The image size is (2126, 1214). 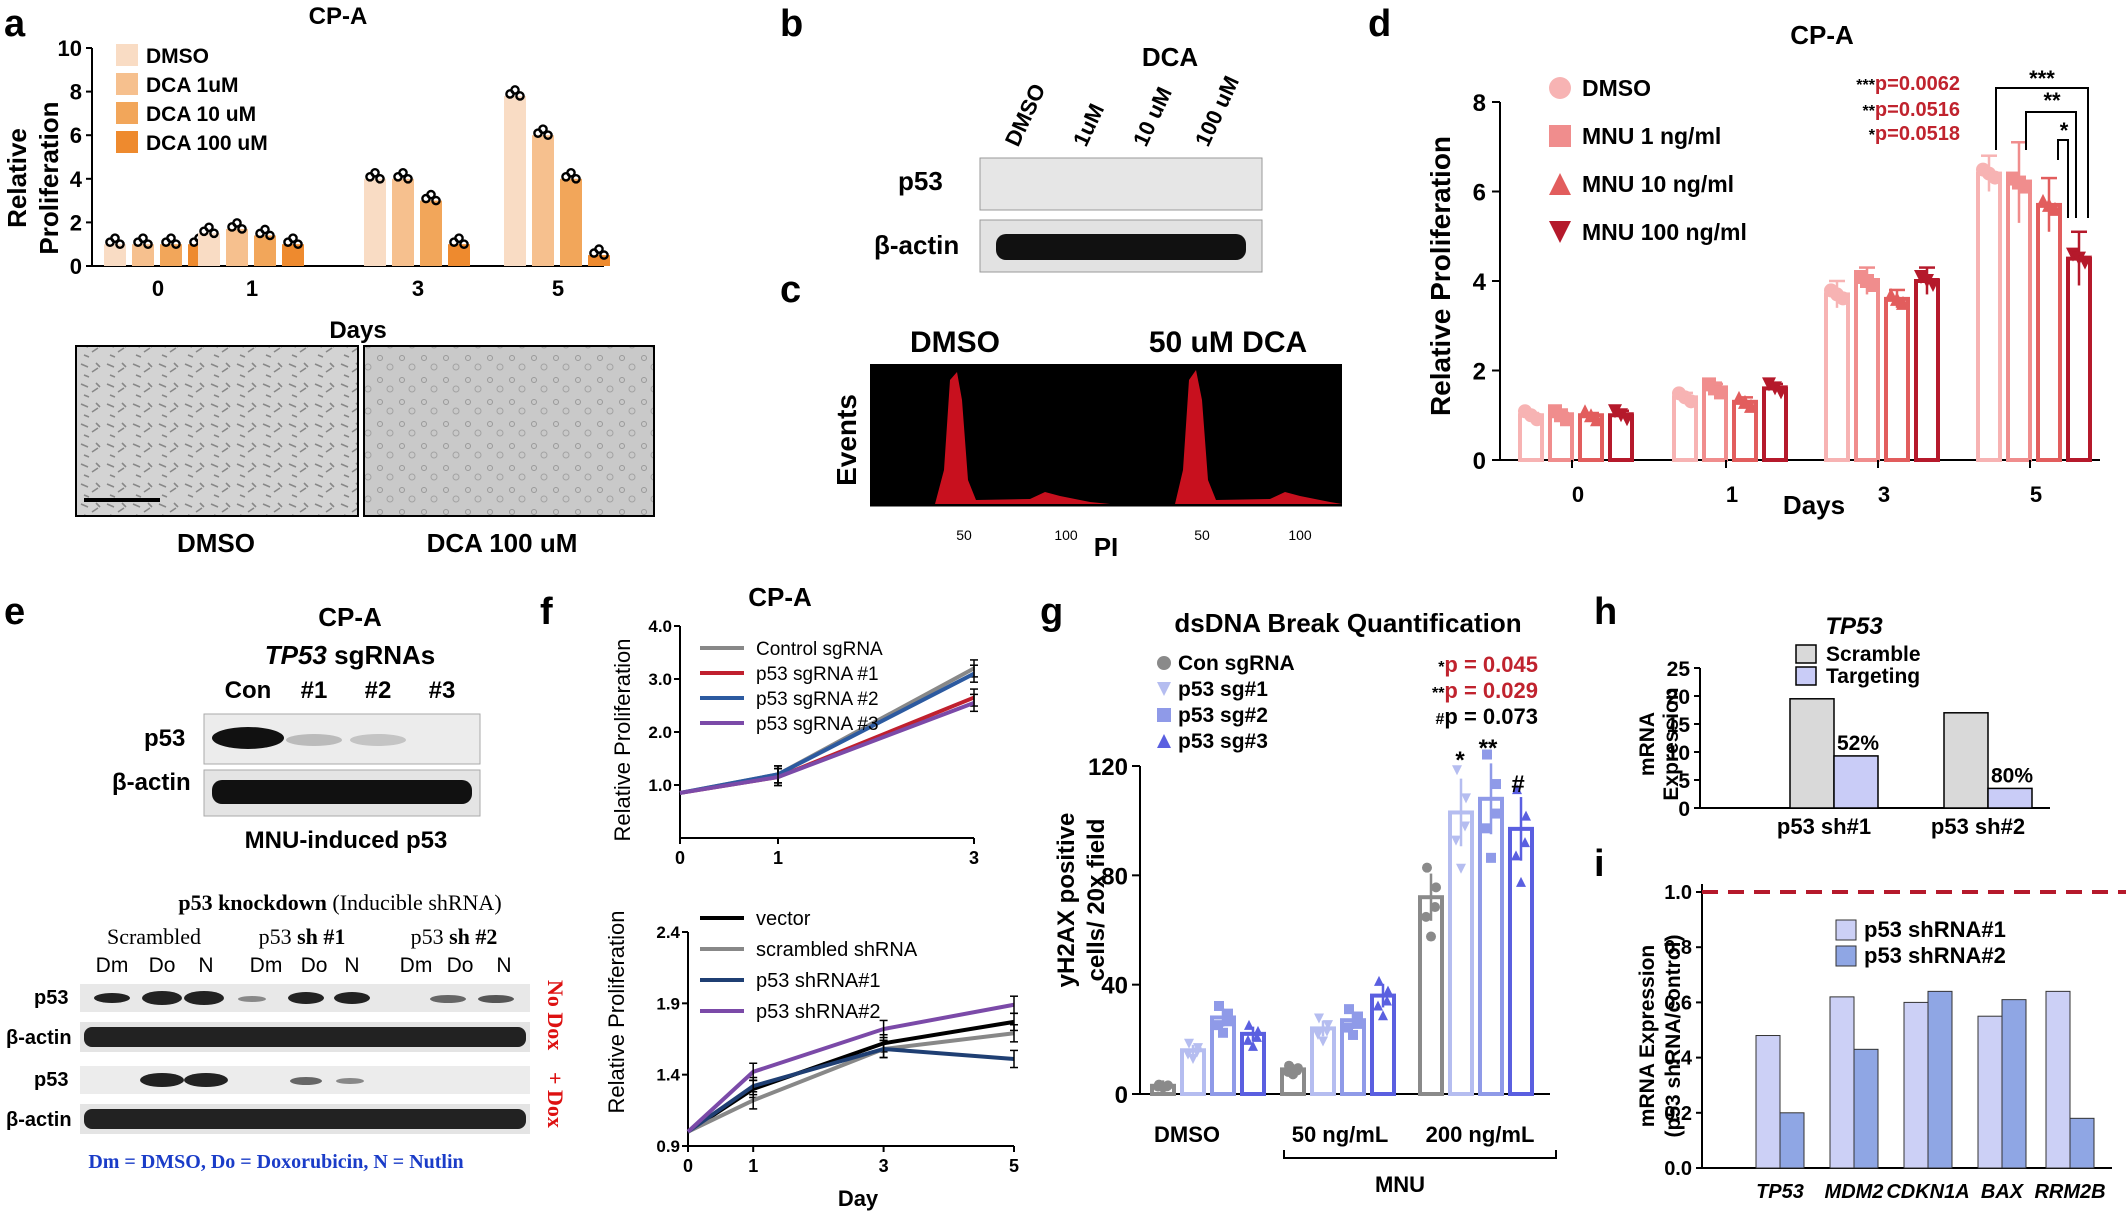 I want to click on x-tick-label: RRM2B, so click(x=2069, y=1192).